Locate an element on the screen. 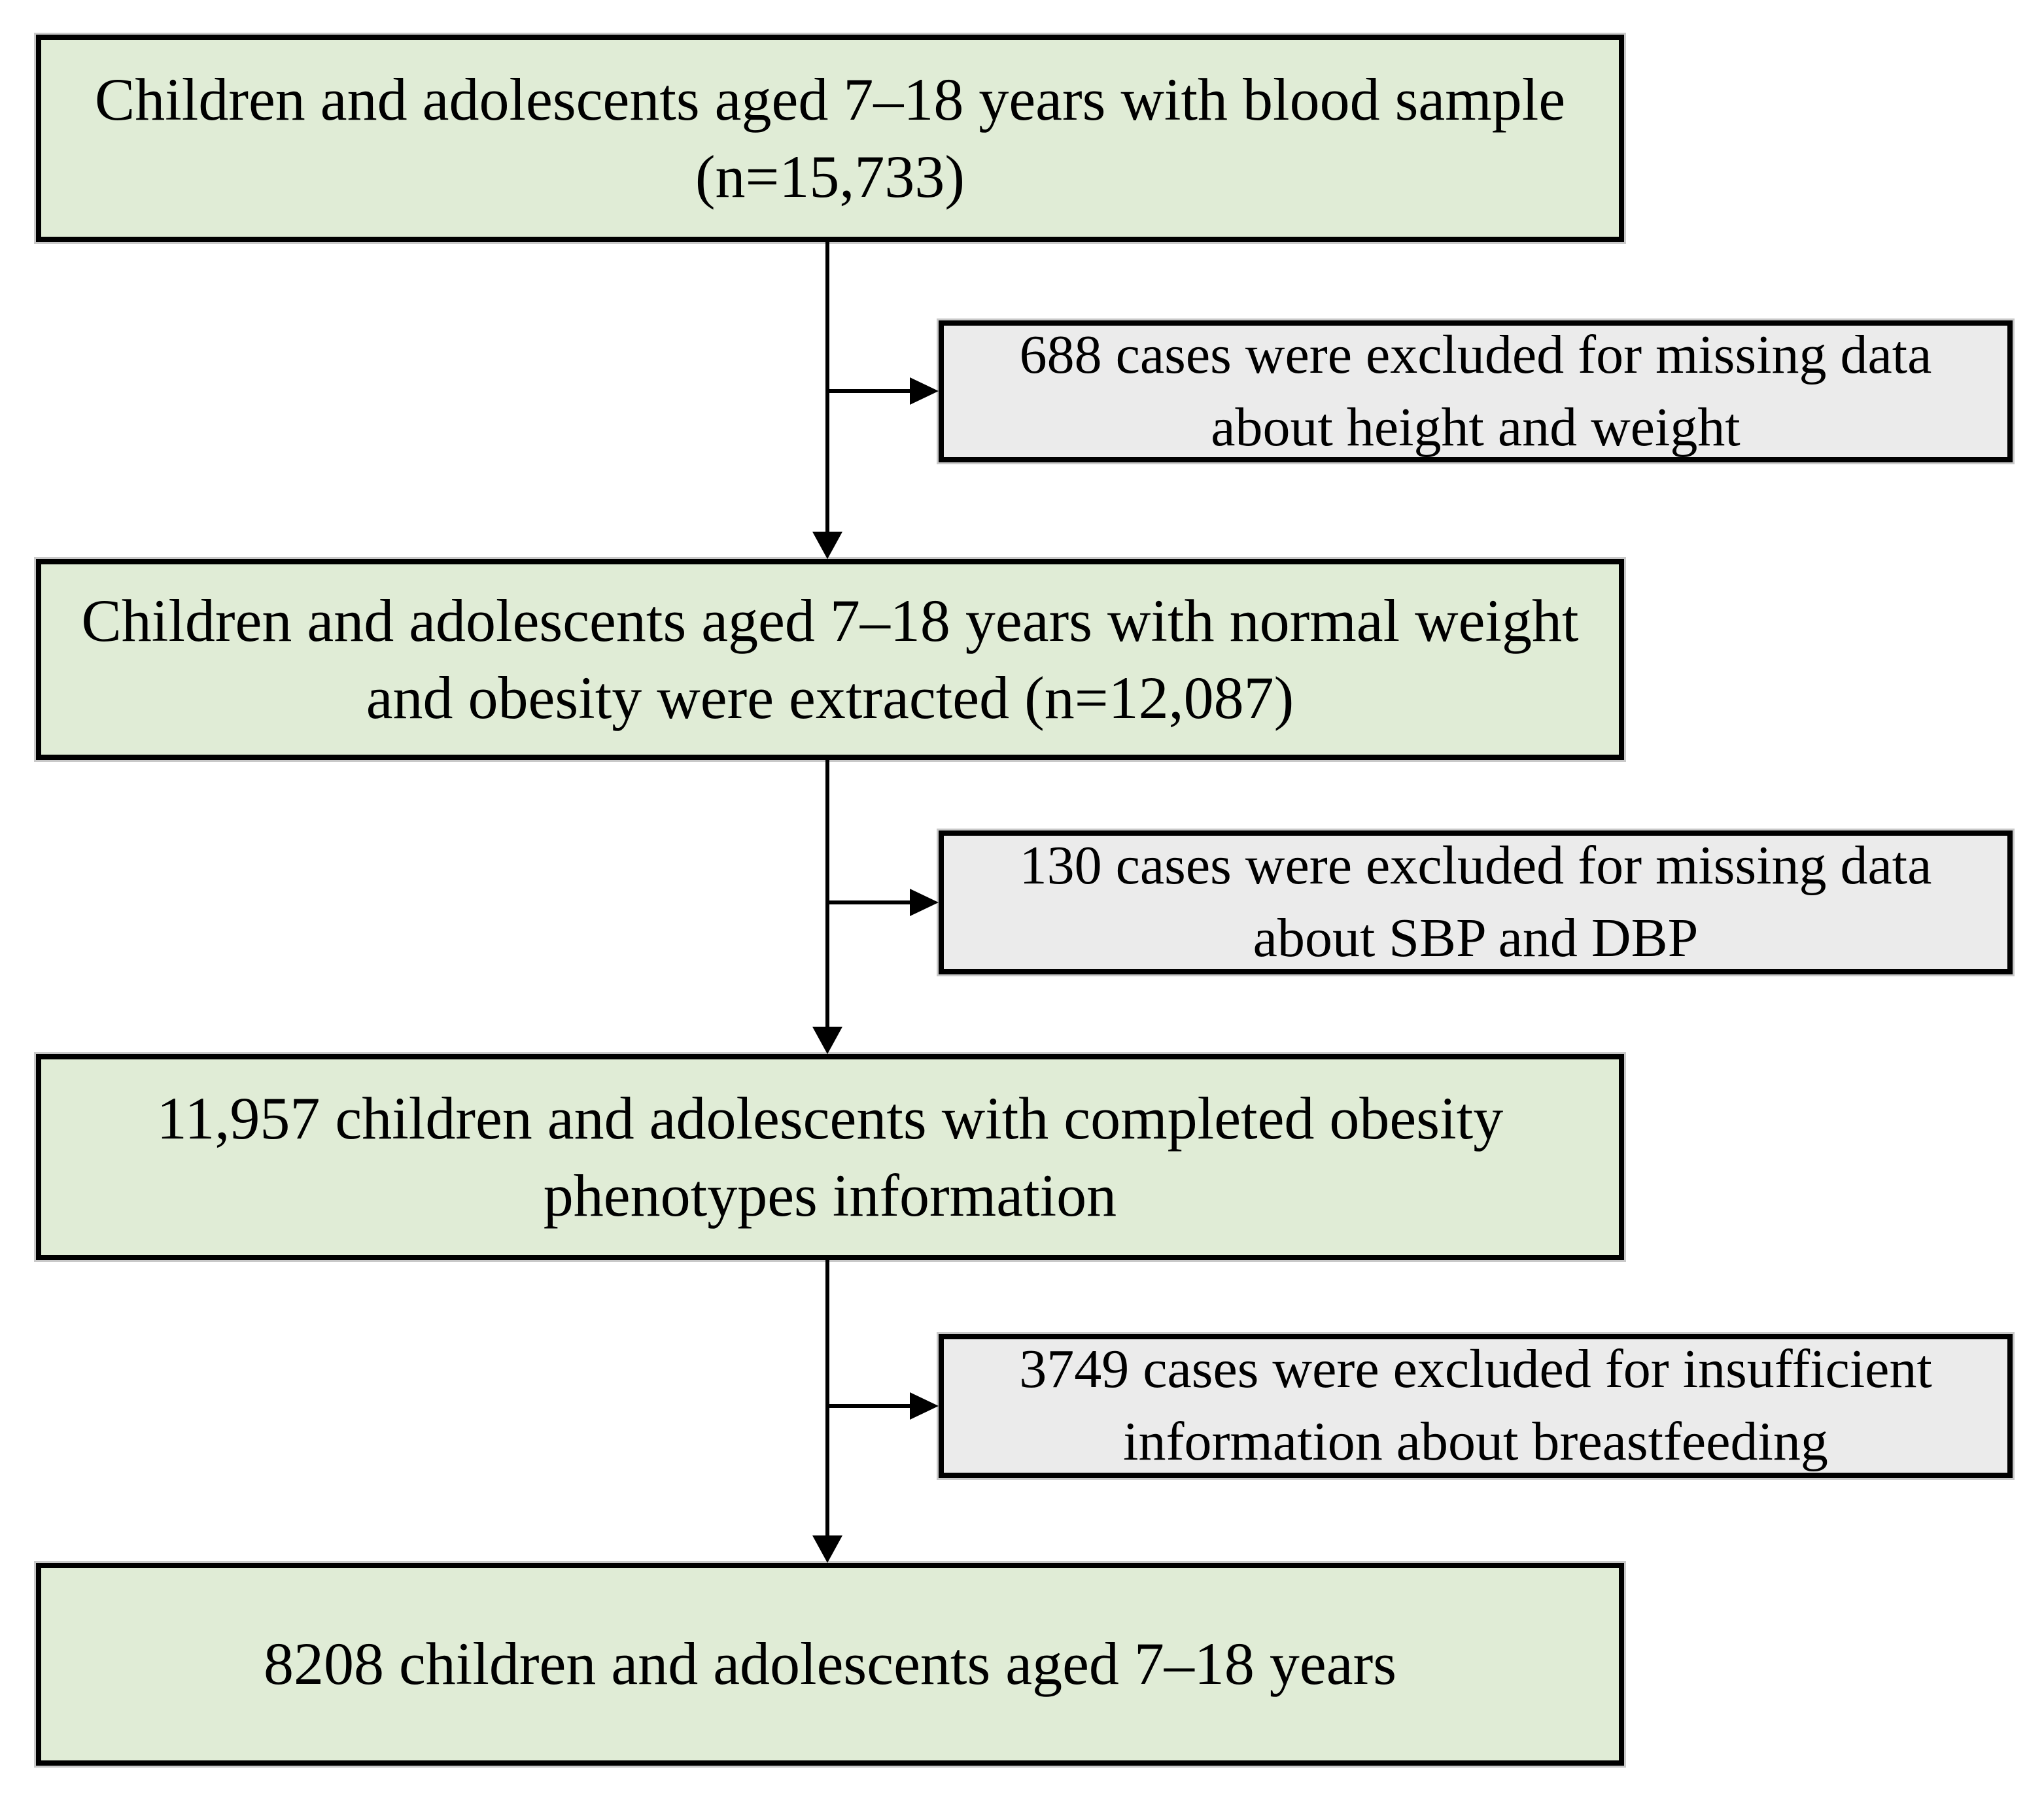 This screenshot has width=2044, height=1799. right-arrowhead-3-icon is located at coordinates (924, 1406).